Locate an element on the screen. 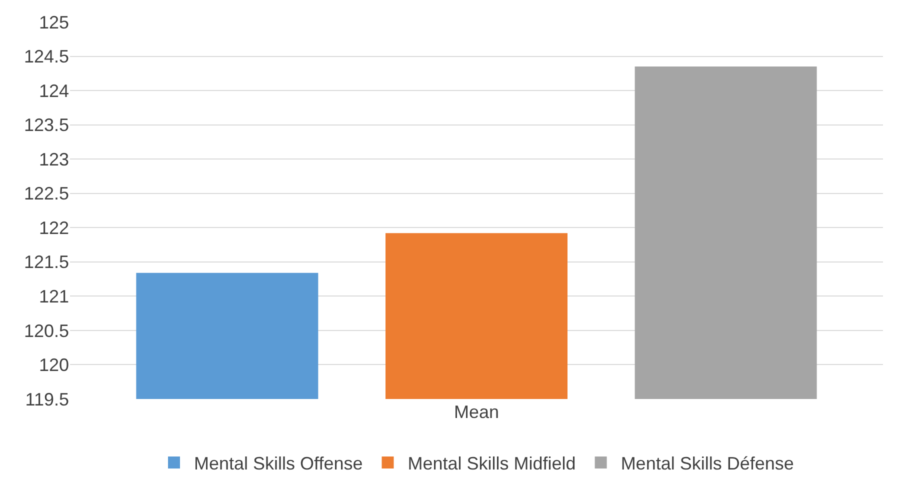 Image resolution: width=903 pixels, height=499 pixels. y-tick-label: 122 is located at coordinates (53, 228).